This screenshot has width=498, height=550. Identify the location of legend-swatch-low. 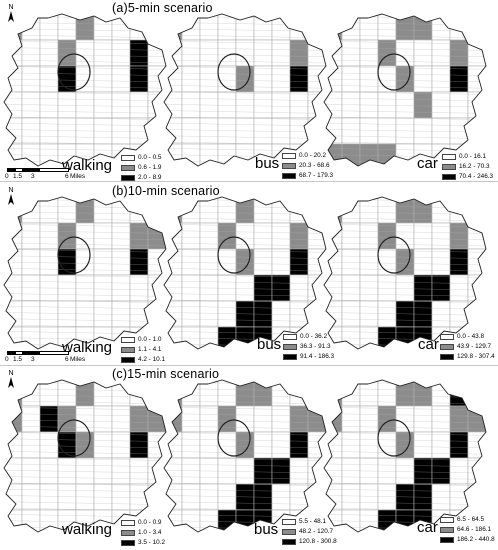
(128, 523).